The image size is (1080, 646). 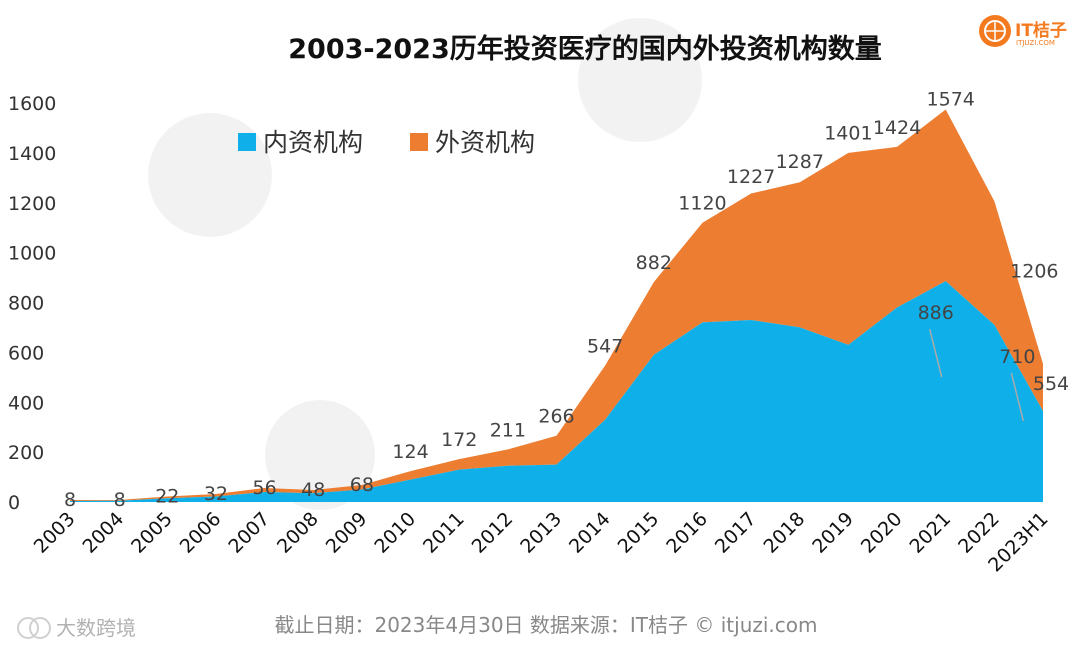 What do you see at coordinates (410, 452) in the screenshot?
I see `data-label-total: 124` at bounding box center [410, 452].